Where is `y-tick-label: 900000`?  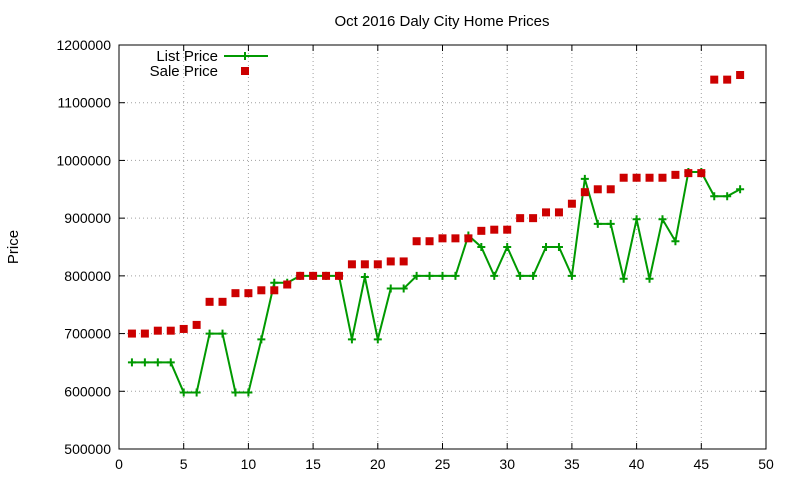
y-tick-label: 900000 is located at coordinates (87, 218).